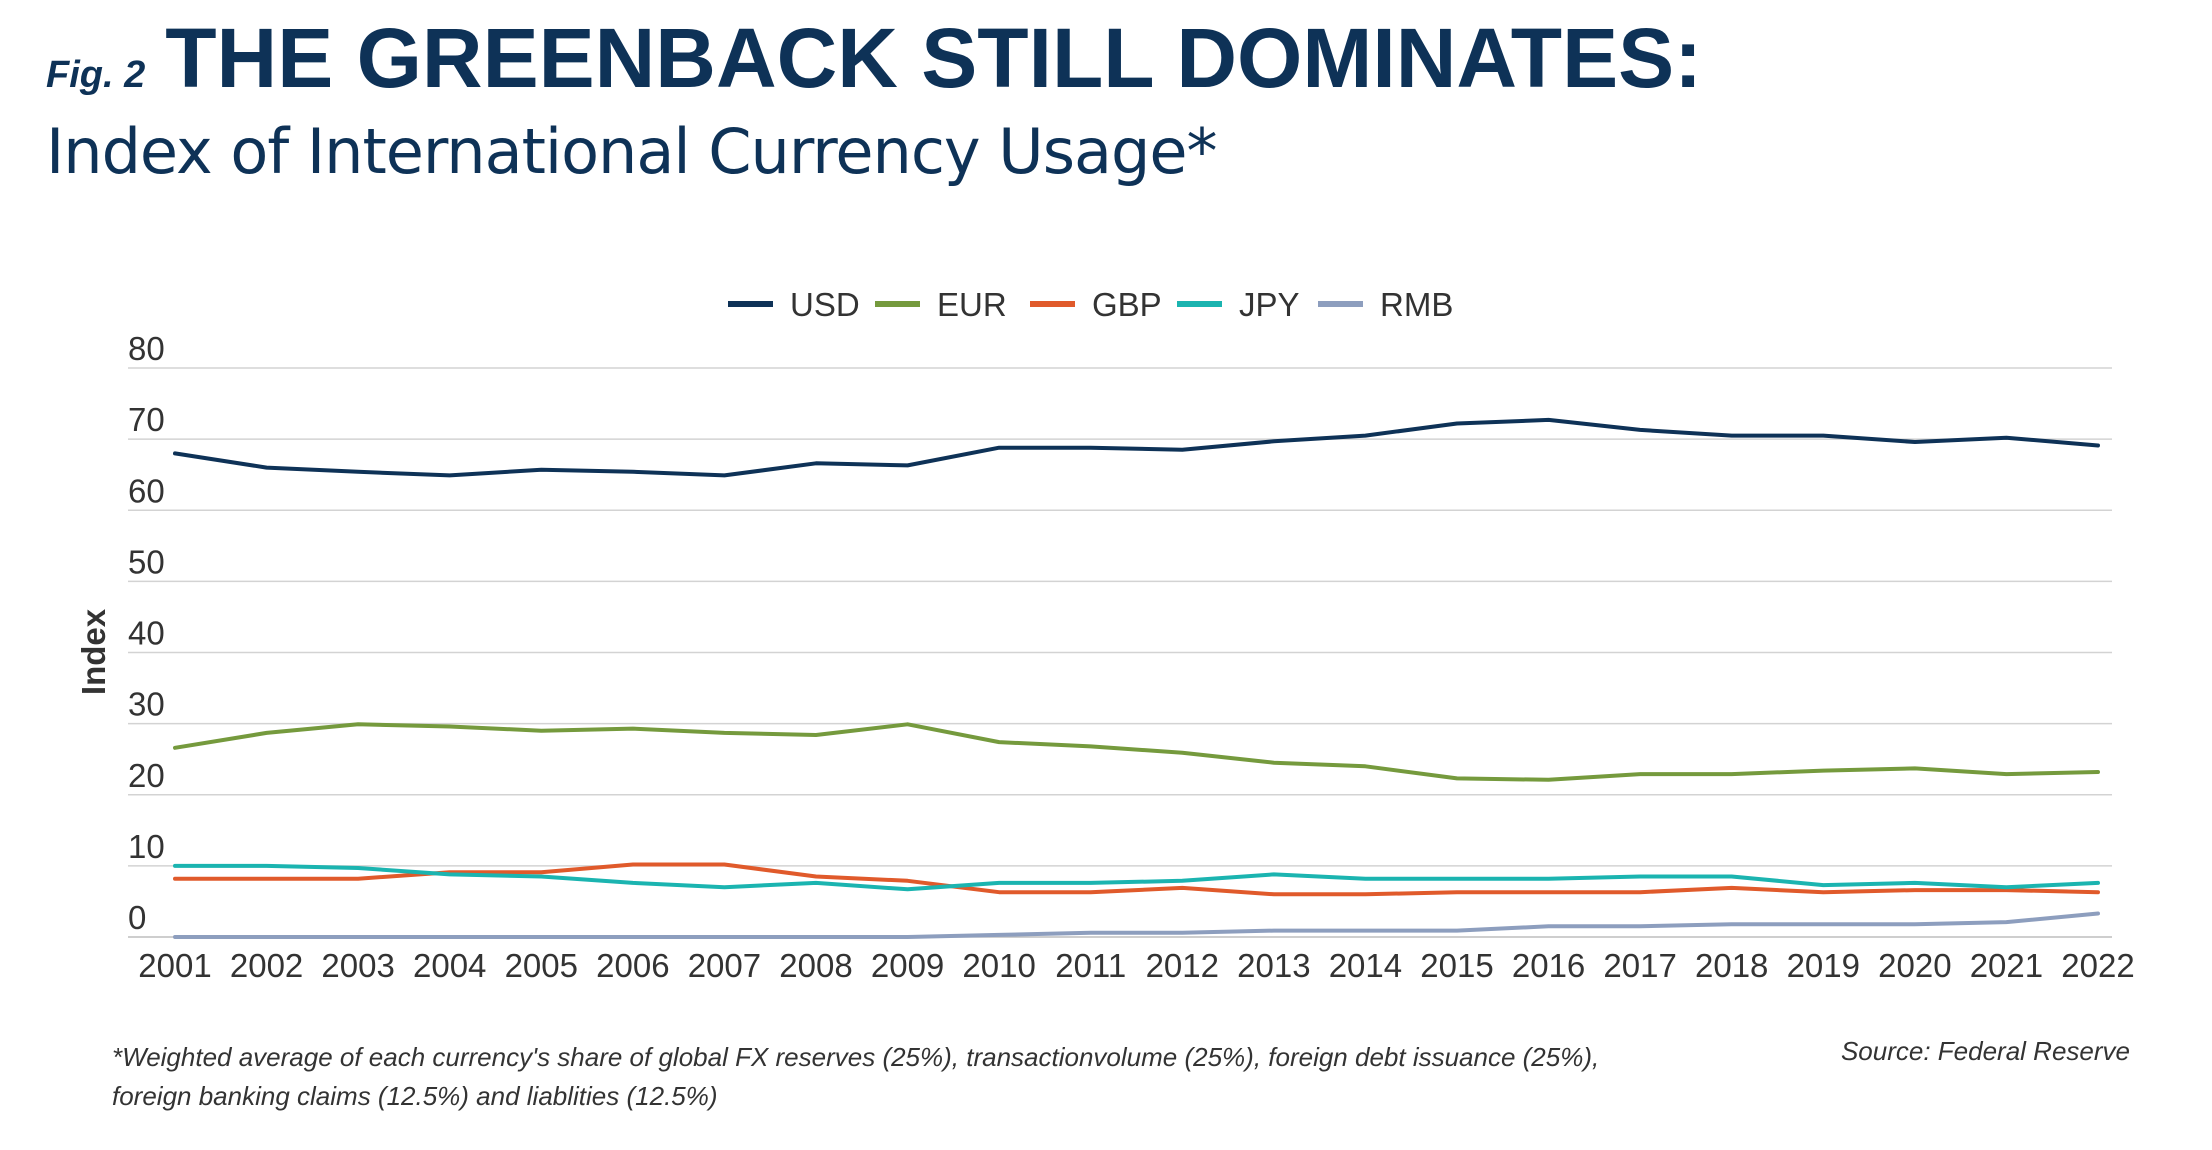 The height and width of the screenshot is (1150, 2212). What do you see at coordinates (1985, 1051) in the screenshot?
I see `source-note: Source: Federal Reserve` at bounding box center [1985, 1051].